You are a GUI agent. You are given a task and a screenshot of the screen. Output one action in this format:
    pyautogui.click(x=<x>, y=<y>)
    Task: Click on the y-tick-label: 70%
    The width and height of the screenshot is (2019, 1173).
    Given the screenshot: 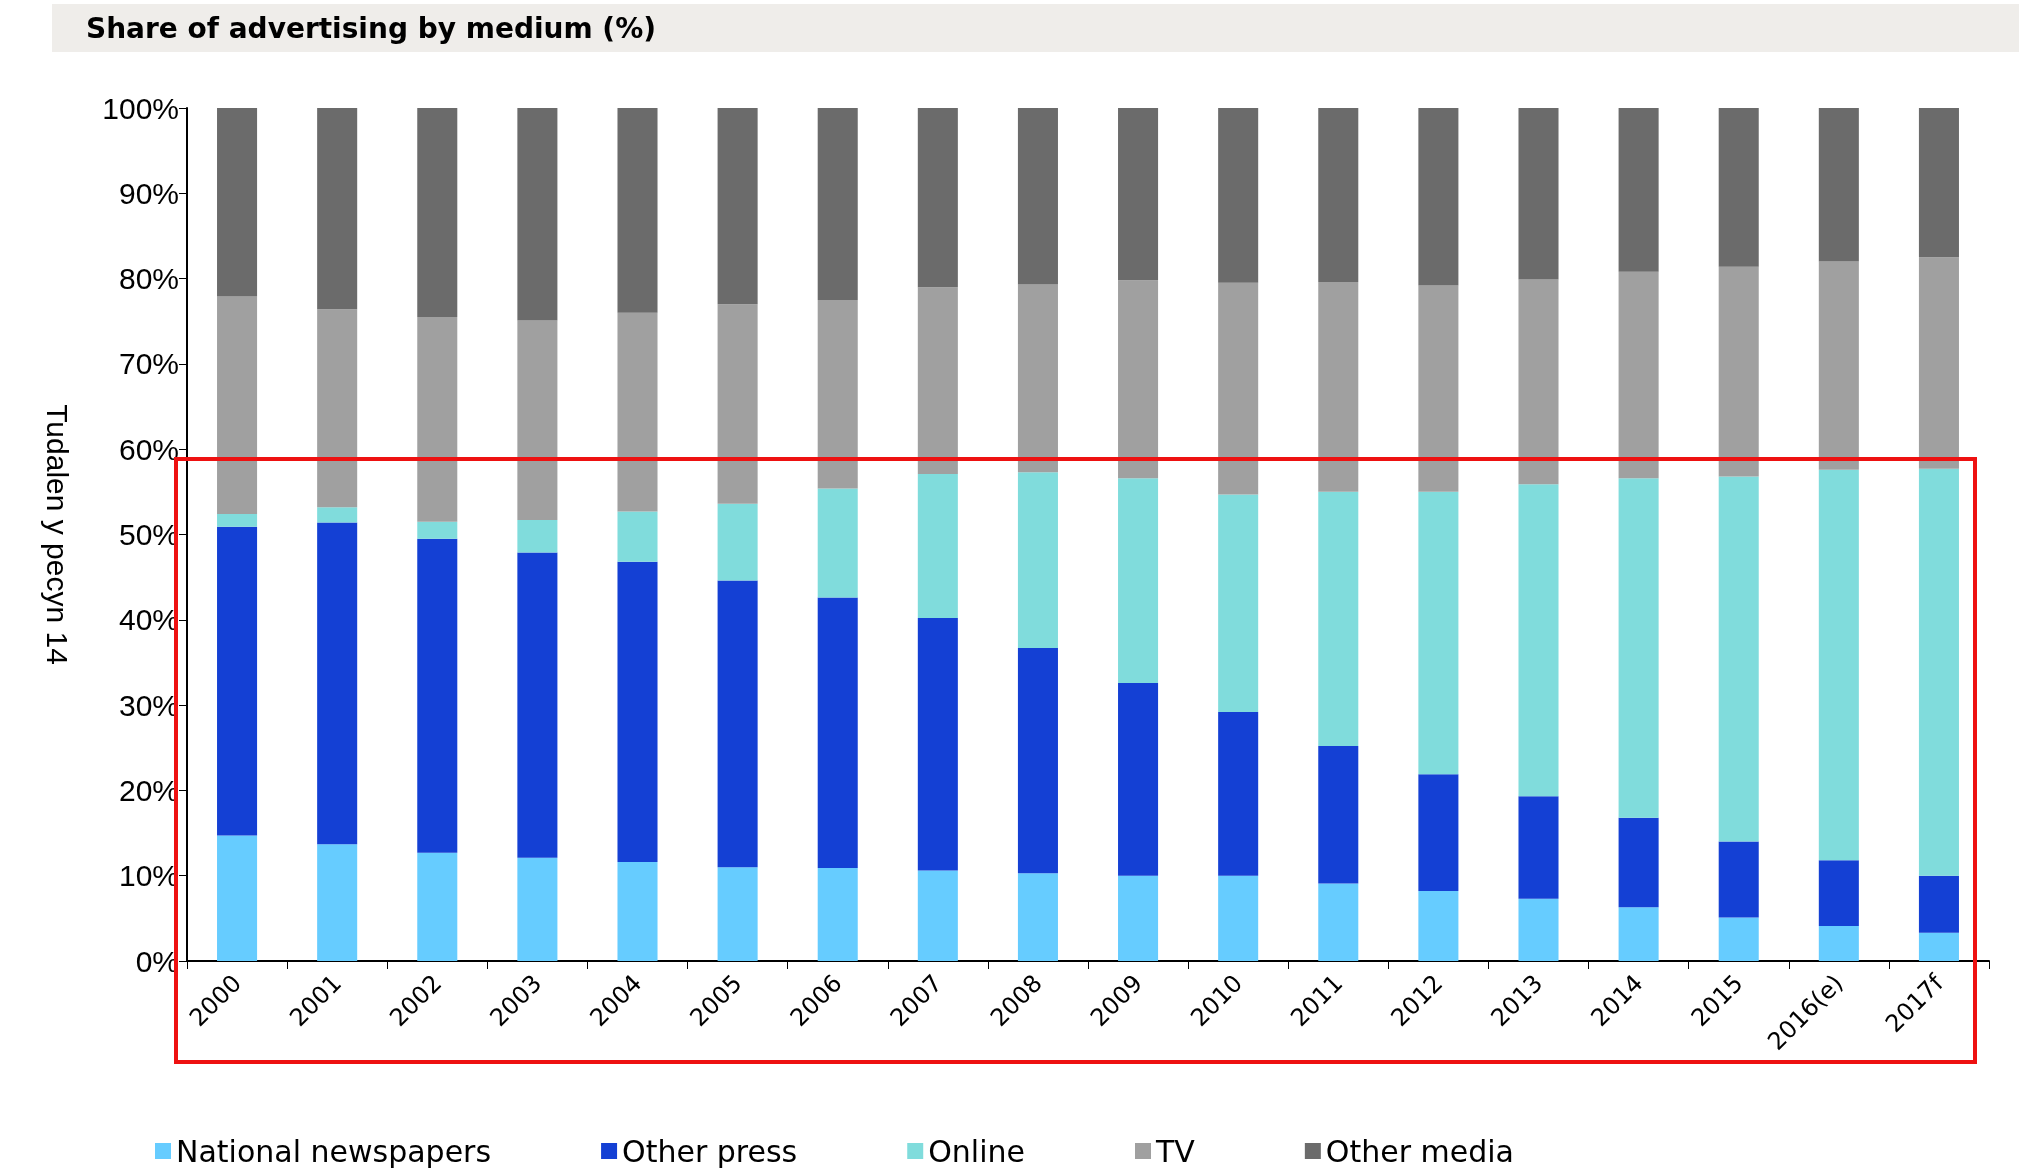 What is the action you would take?
    pyautogui.click(x=148, y=364)
    